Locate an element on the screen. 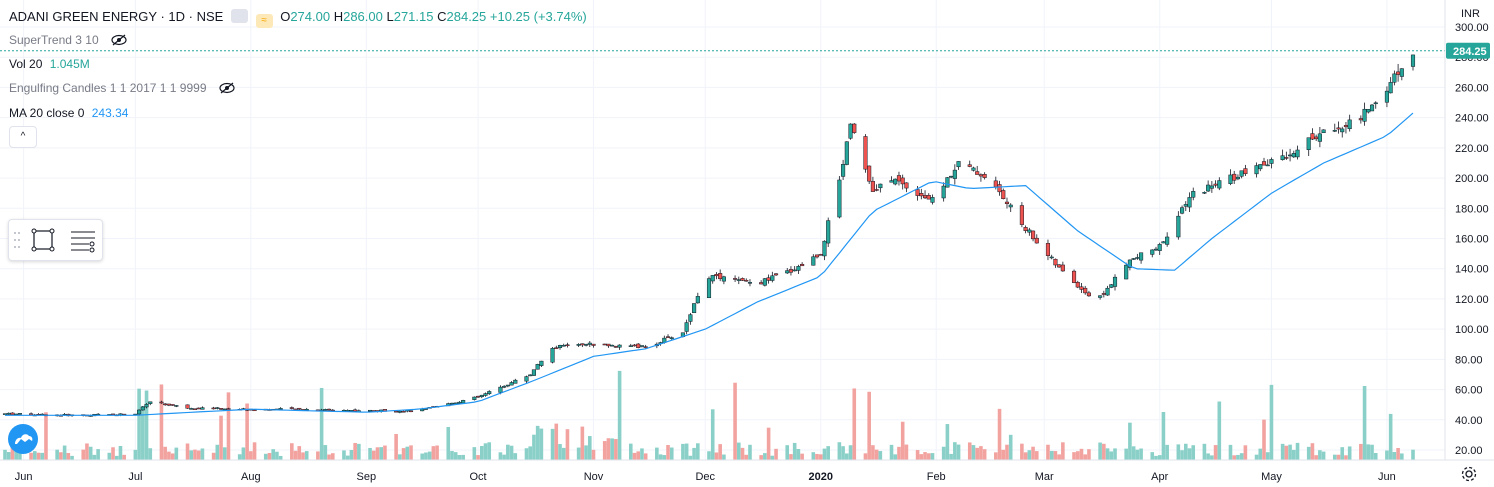 Image resolution: width=1494 pixels, height=487 pixels. time-axis: Jun Jul Aug Sep Oct Nov Dec 2020 Feb Mar Apr May Jun is located at coordinates (705, 477).